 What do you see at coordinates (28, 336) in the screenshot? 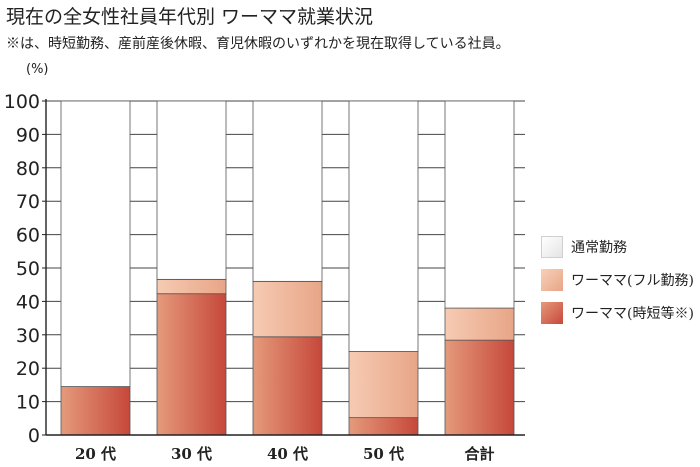
I see `y-tick-label-30: 30` at bounding box center [28, 336].